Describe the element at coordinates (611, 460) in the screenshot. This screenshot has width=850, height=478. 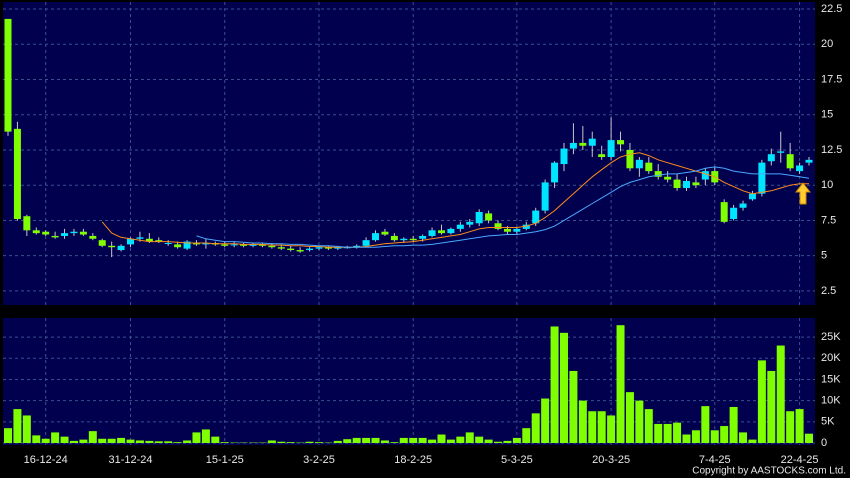
I see `x-tick-label: 20-3-25` at that location.